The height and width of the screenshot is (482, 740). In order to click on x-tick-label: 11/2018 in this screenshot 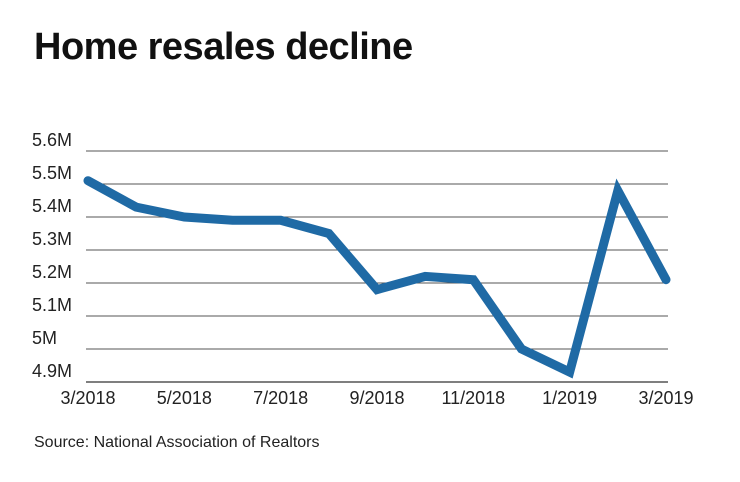, I will do `click(473, 398)`.